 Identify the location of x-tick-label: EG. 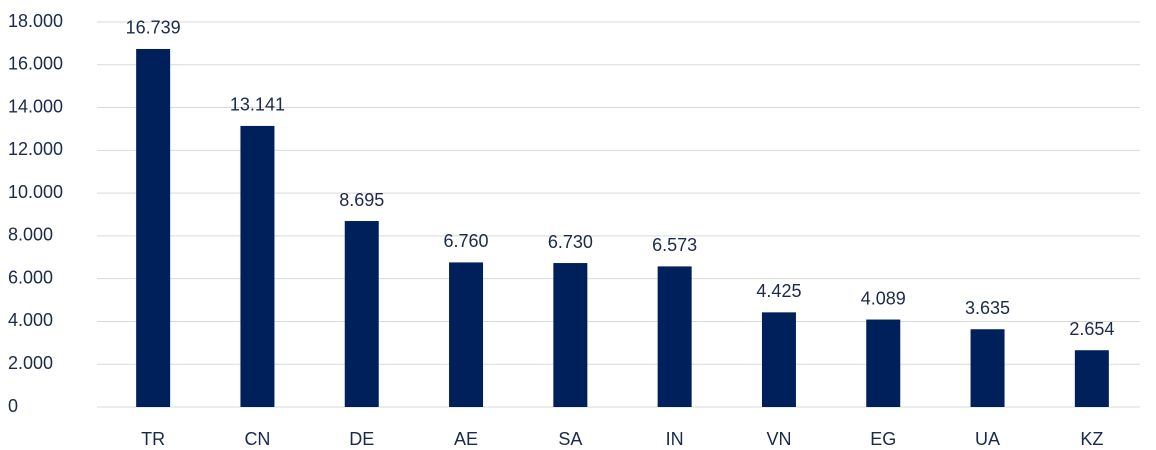
(883, 439).